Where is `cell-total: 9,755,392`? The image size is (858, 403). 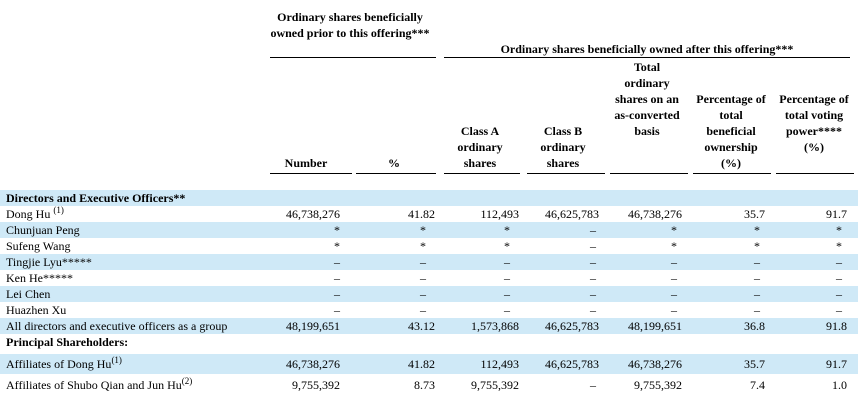 cell-total: 9,755,392 is located at coordinates (658, 385).